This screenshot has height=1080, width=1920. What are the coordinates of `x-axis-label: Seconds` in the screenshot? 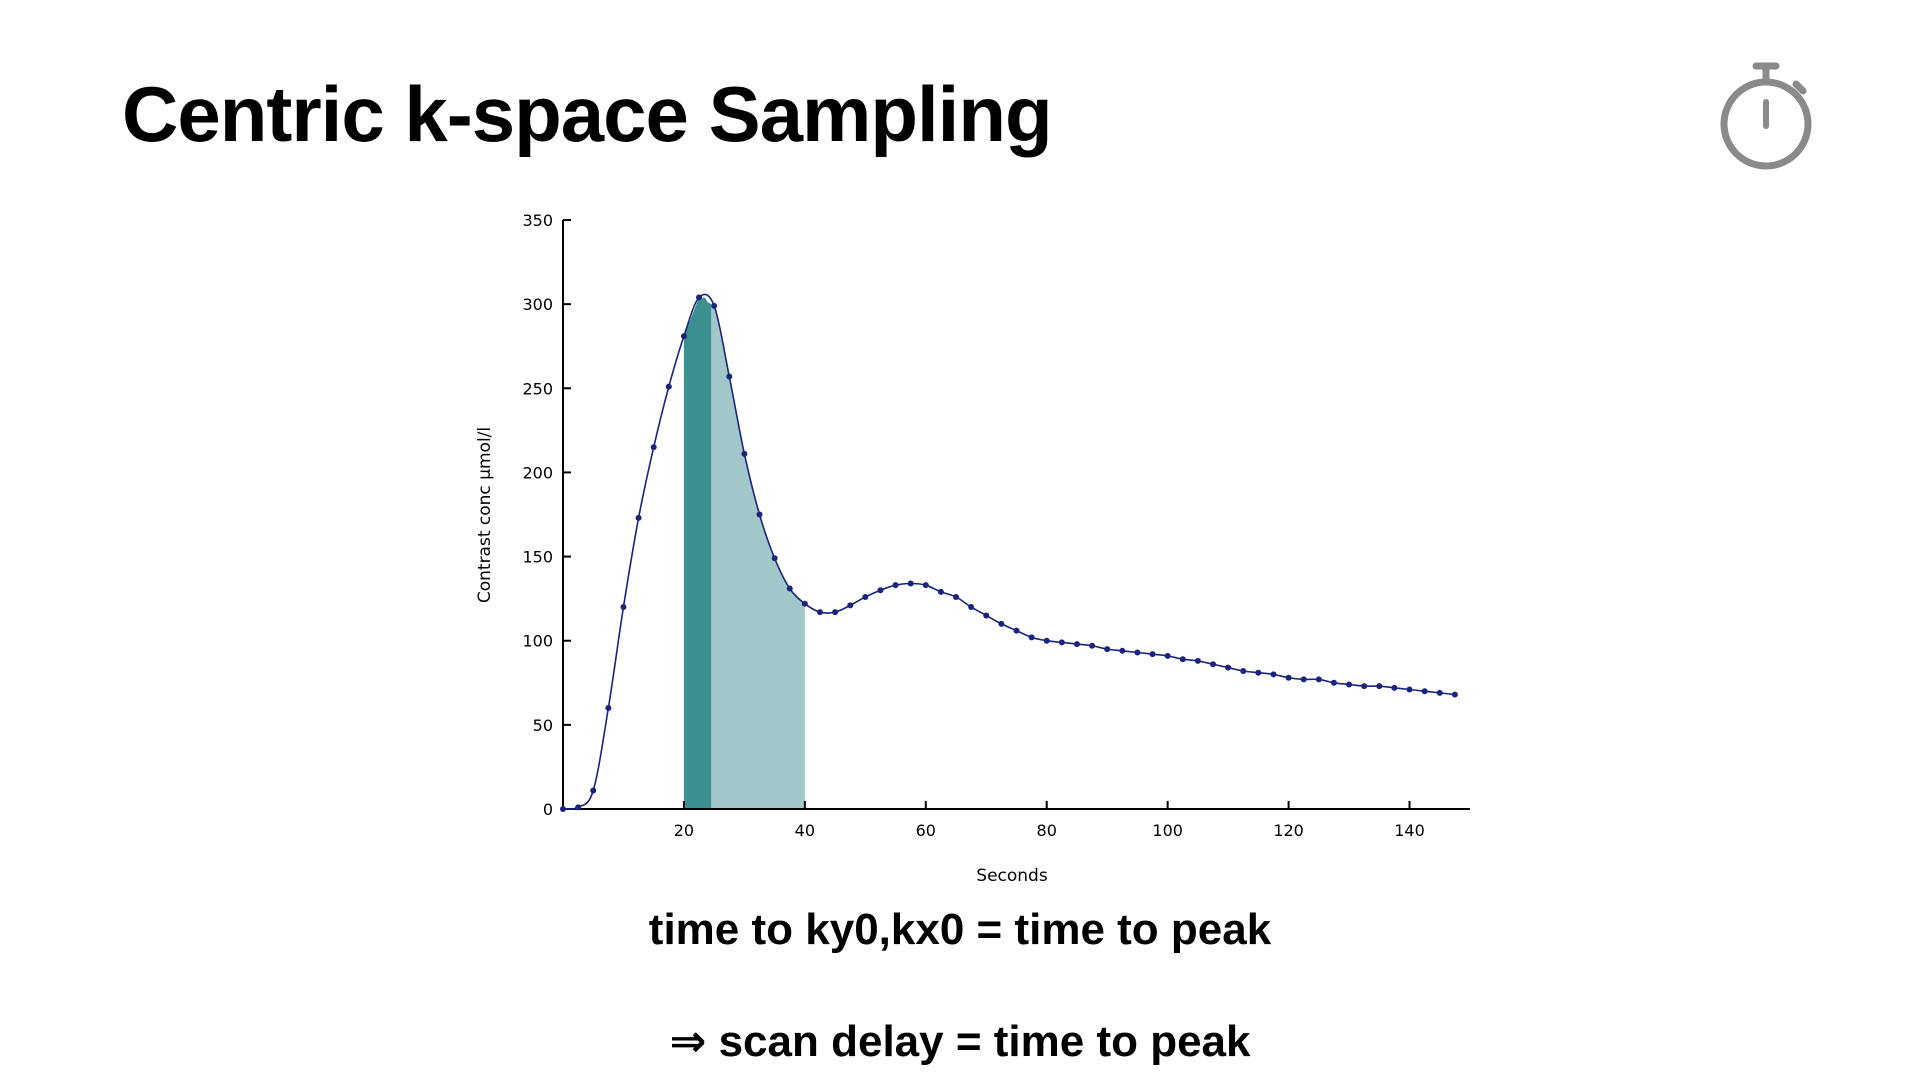 It's located at (1012, 876).